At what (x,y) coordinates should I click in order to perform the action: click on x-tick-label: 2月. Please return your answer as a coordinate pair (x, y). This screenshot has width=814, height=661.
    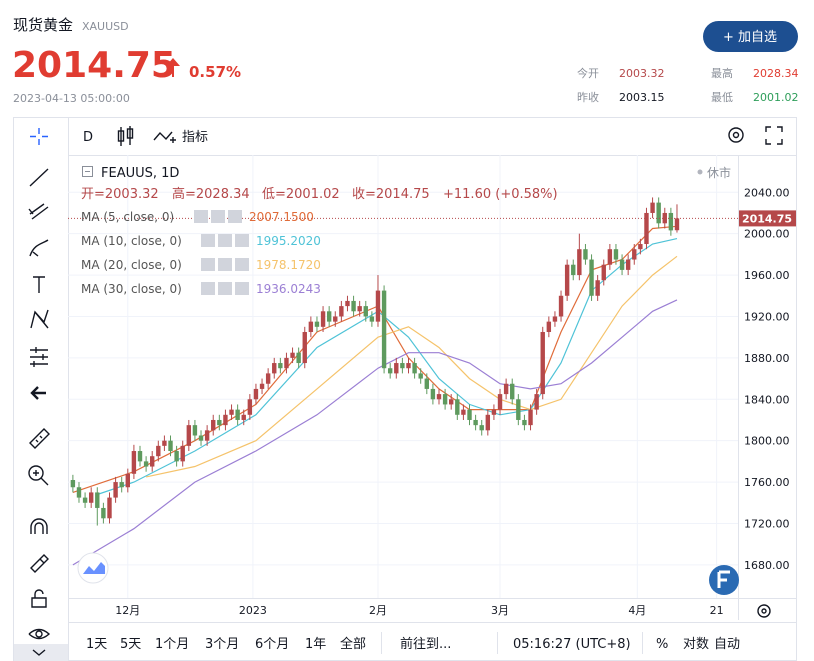
    Looking at the image, I should click on (378, 610).